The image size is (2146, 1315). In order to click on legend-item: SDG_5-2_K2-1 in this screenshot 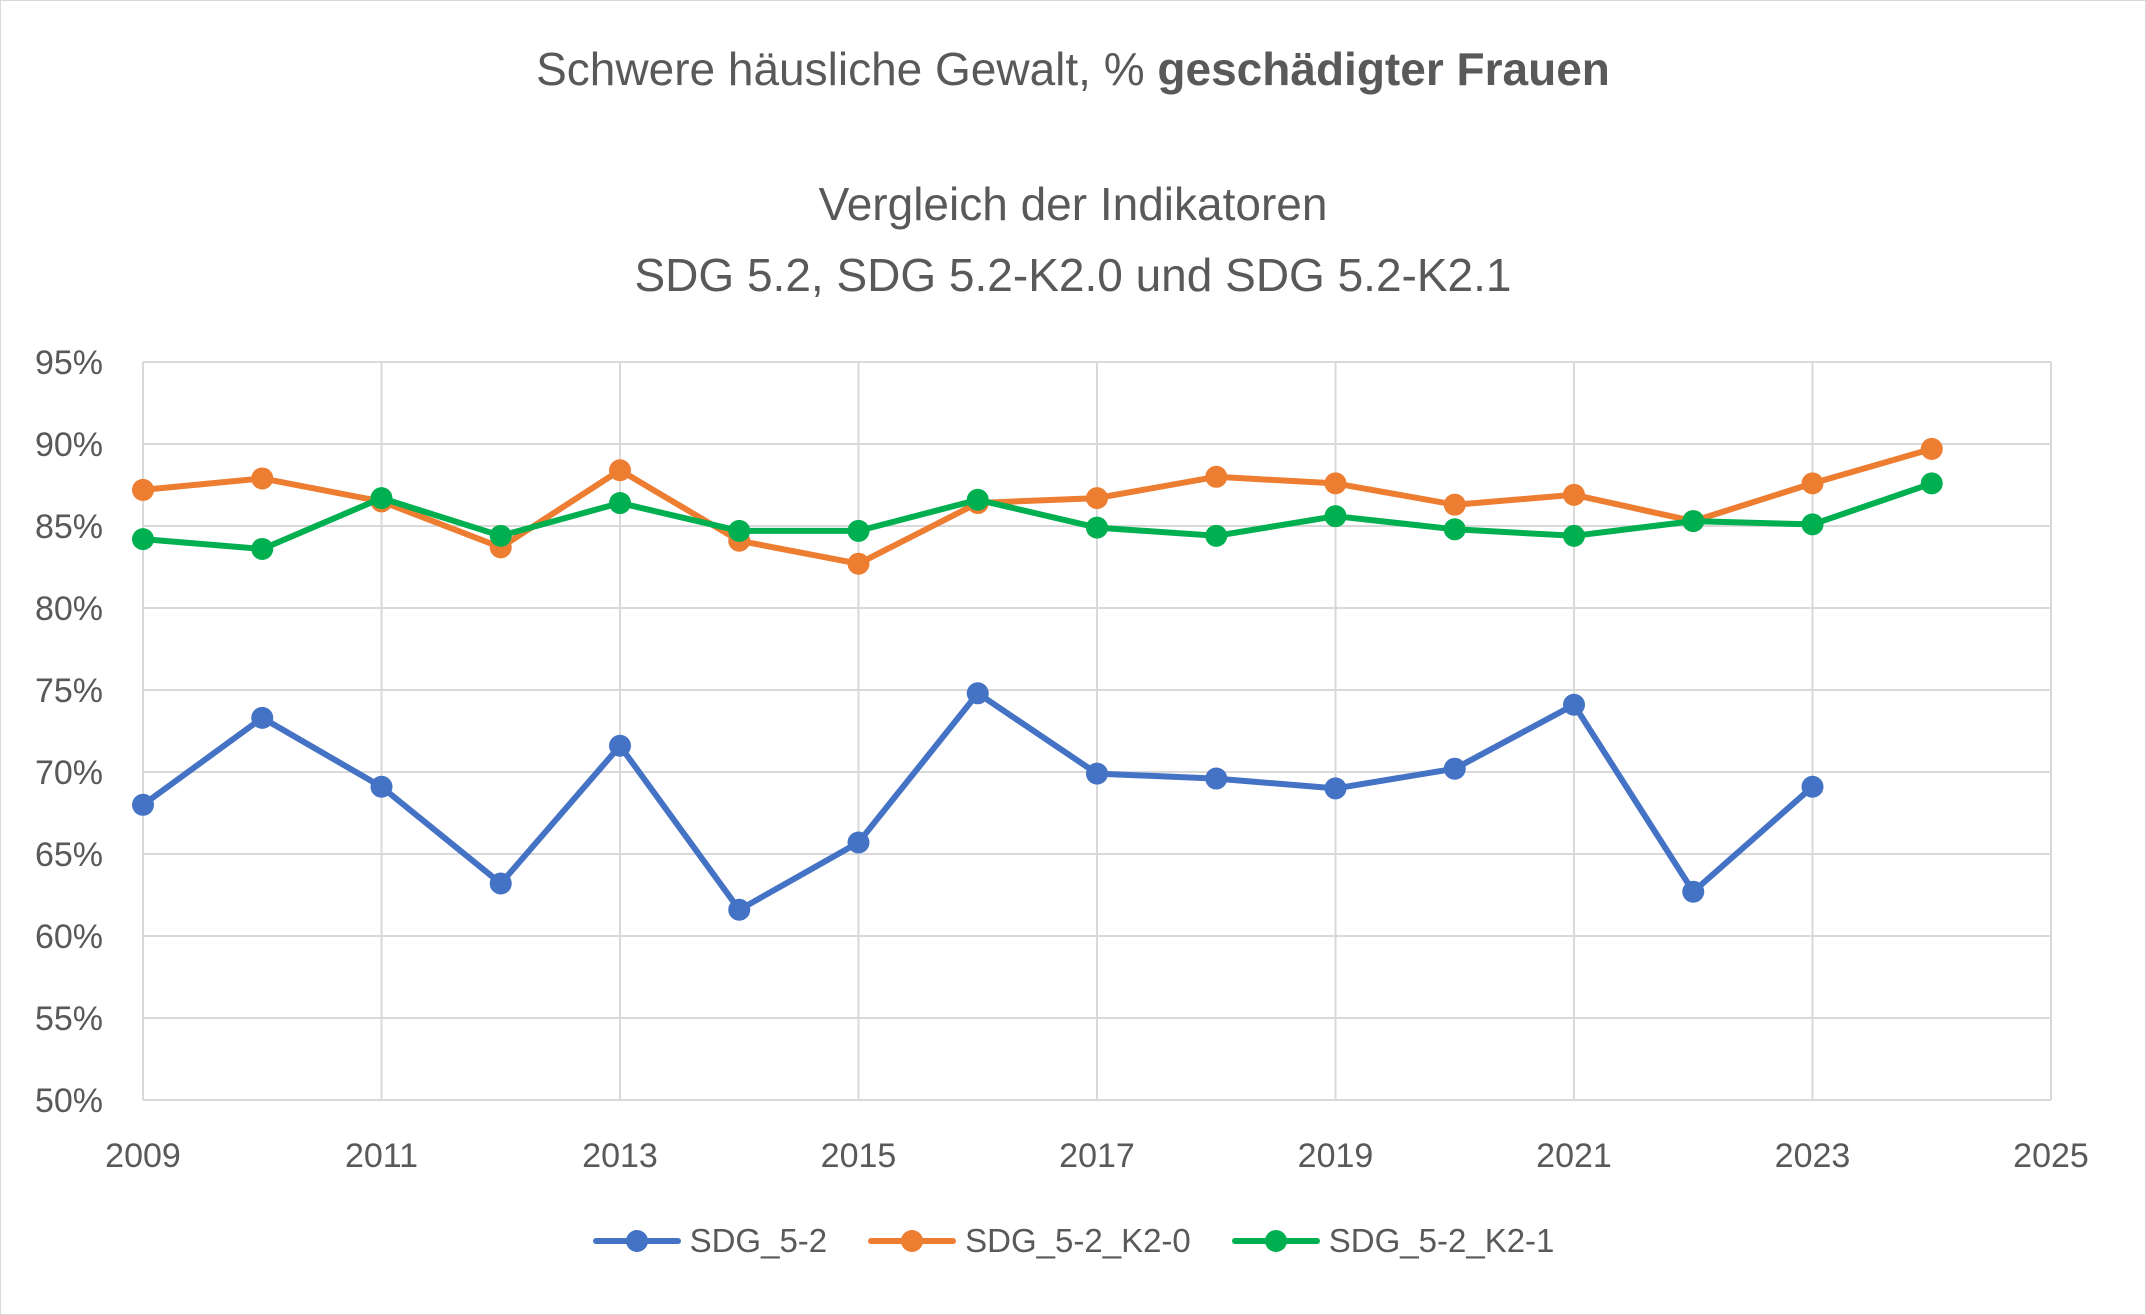, I will do `click(1393, 1241)`.